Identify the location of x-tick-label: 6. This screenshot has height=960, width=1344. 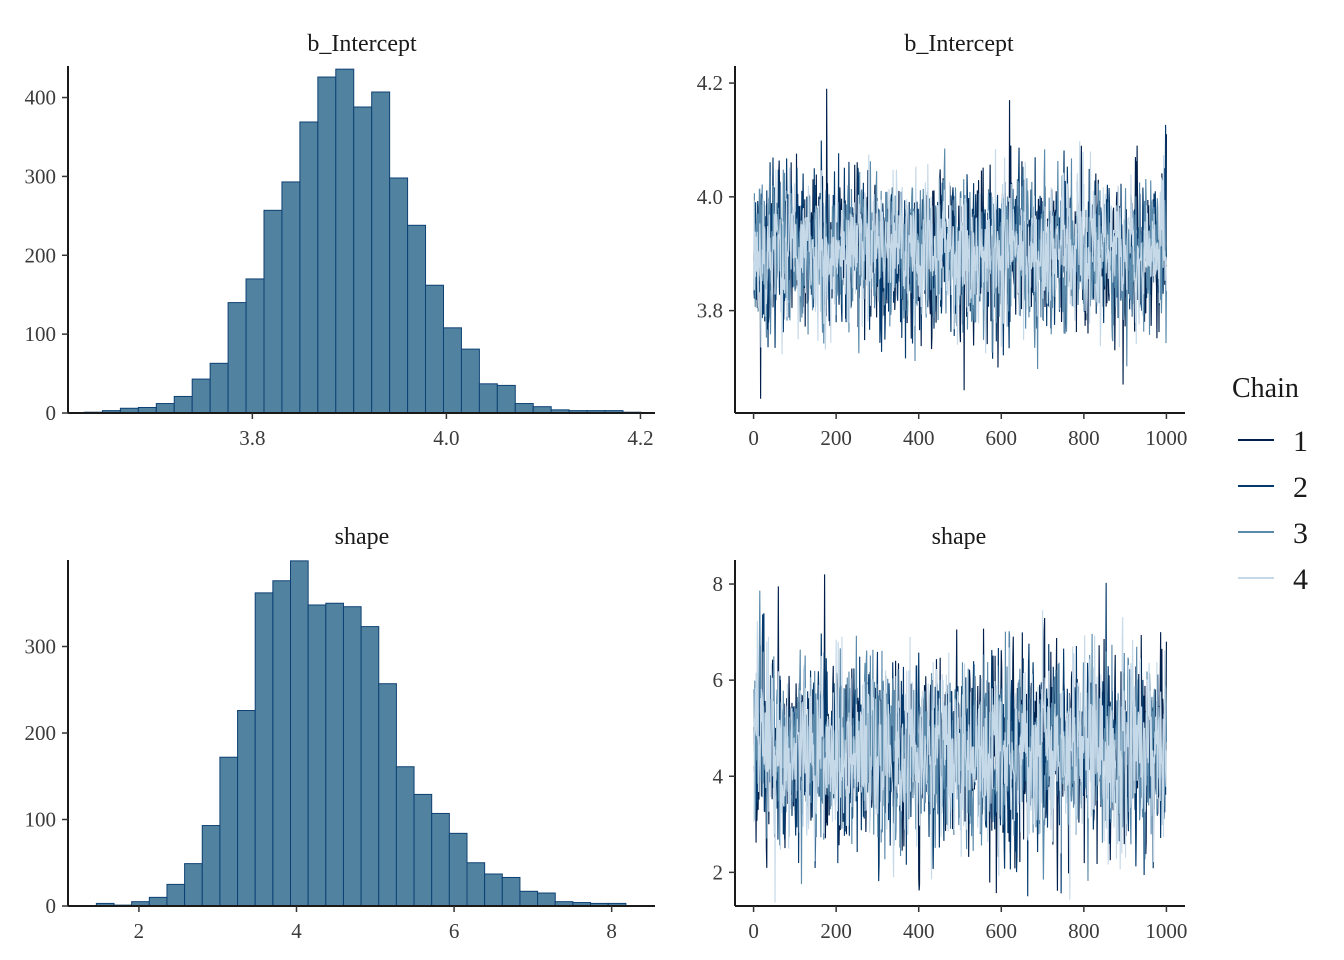
(454, 931).